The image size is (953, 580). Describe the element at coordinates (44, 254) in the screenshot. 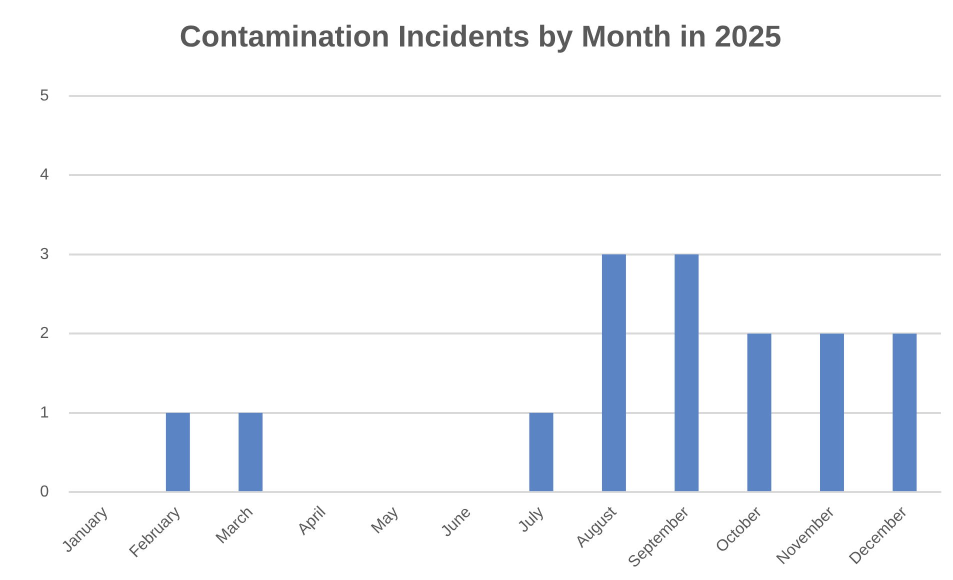

I see `y-tick-label: 3` at that location.